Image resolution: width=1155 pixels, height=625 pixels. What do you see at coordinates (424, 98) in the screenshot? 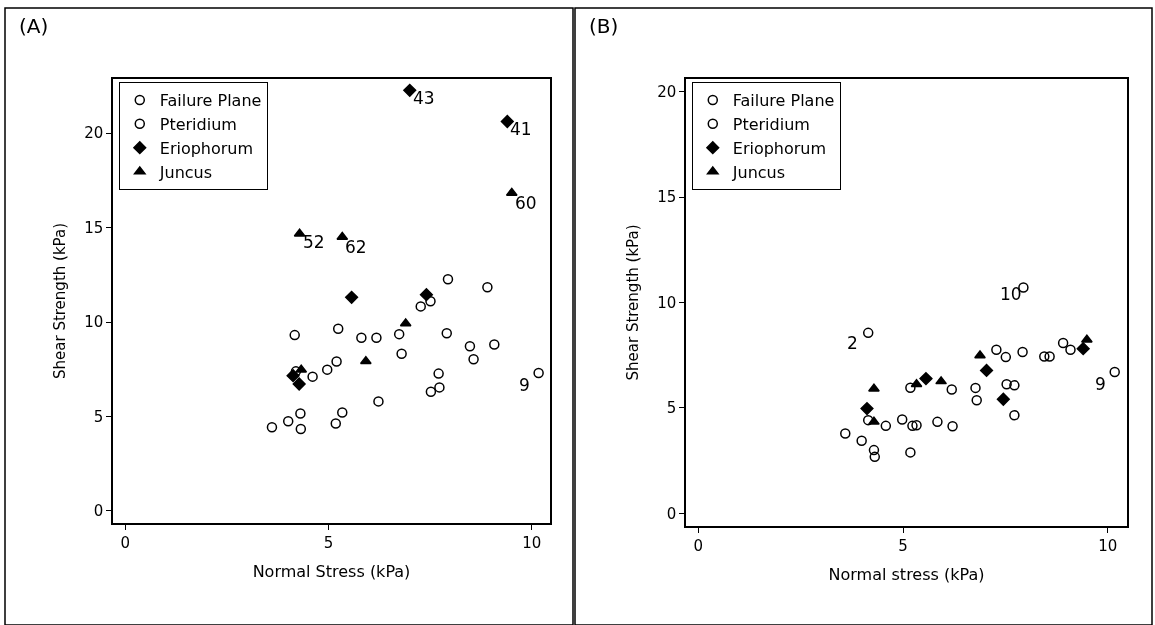
I see `annotation: 43` at bounding box center [424, 98].